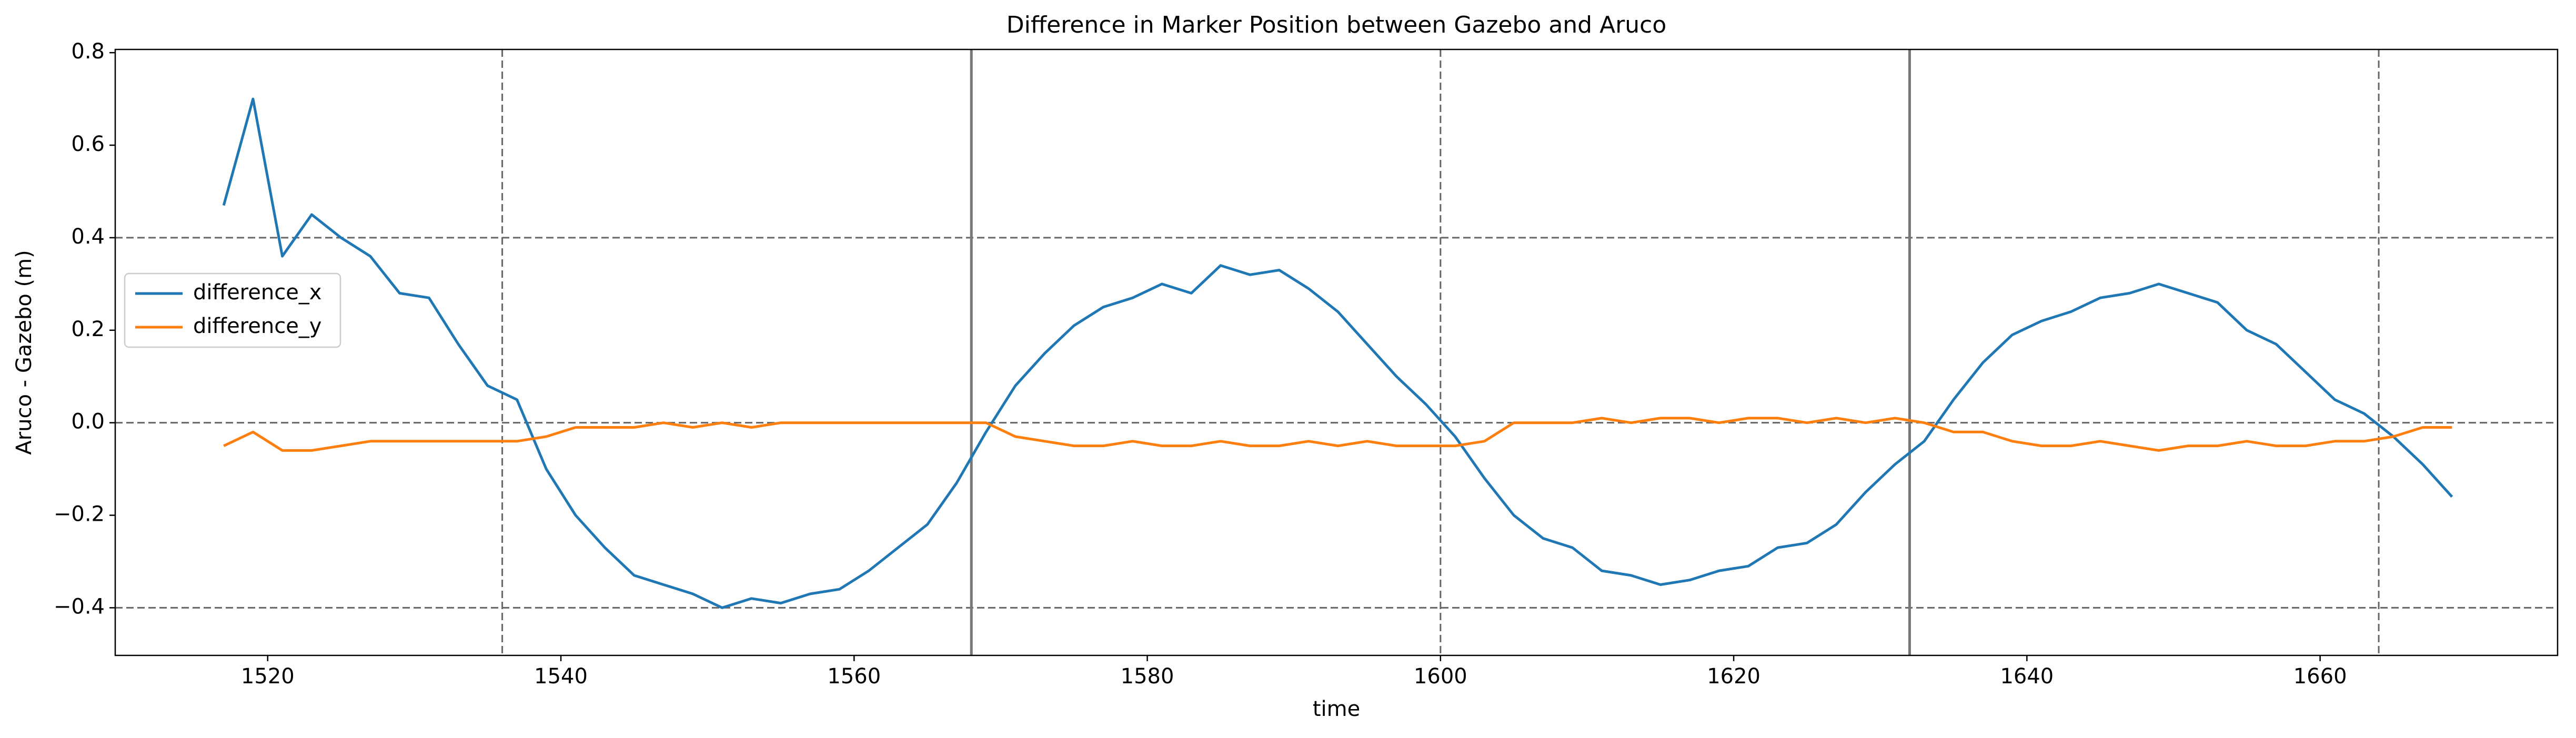 The height and width of the screenshot is (738, 2576). Describe the element at coordinates (88, 422) in the screenshot. I see `y-tick-label: 0.0` at that location.